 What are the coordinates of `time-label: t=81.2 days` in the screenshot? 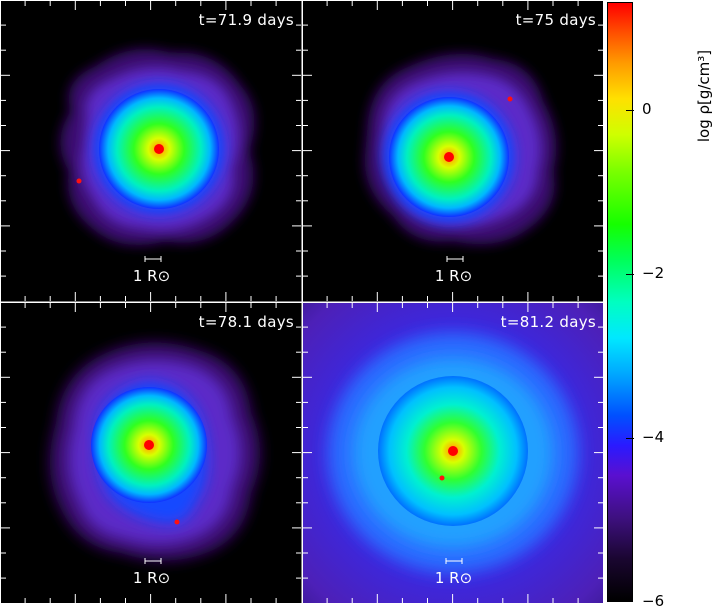 It's located at (548, 322).